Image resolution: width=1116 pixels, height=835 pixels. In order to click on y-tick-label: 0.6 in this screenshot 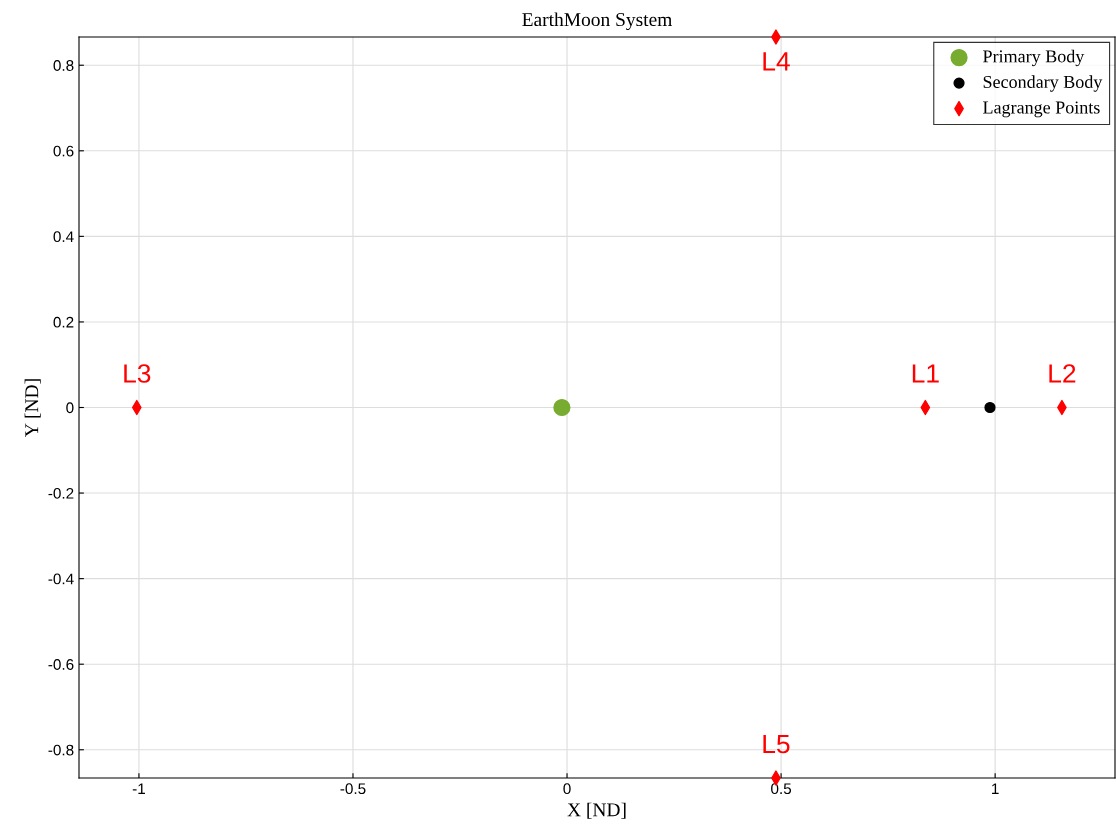, I will do `click(63, 151)`.